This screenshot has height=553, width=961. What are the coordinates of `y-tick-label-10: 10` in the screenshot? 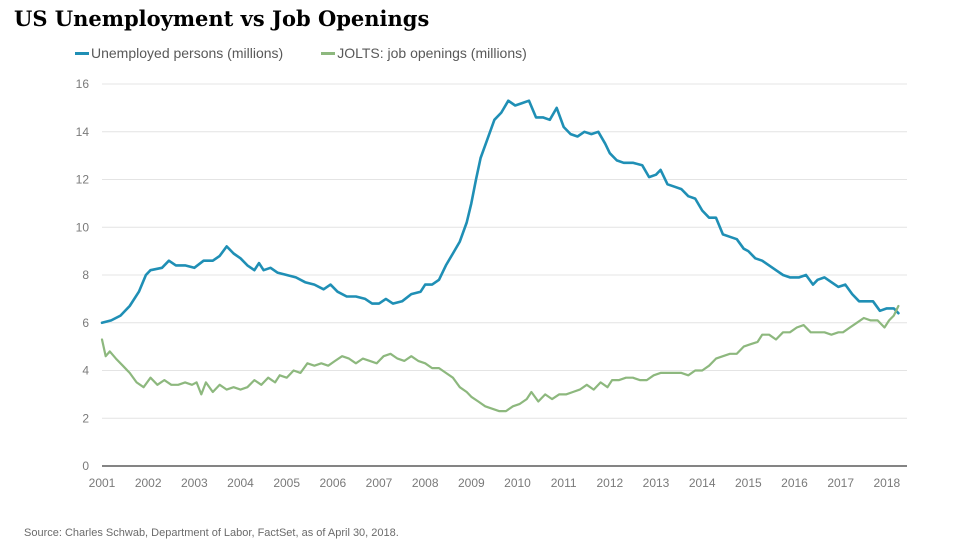 It's located at (83, 227).